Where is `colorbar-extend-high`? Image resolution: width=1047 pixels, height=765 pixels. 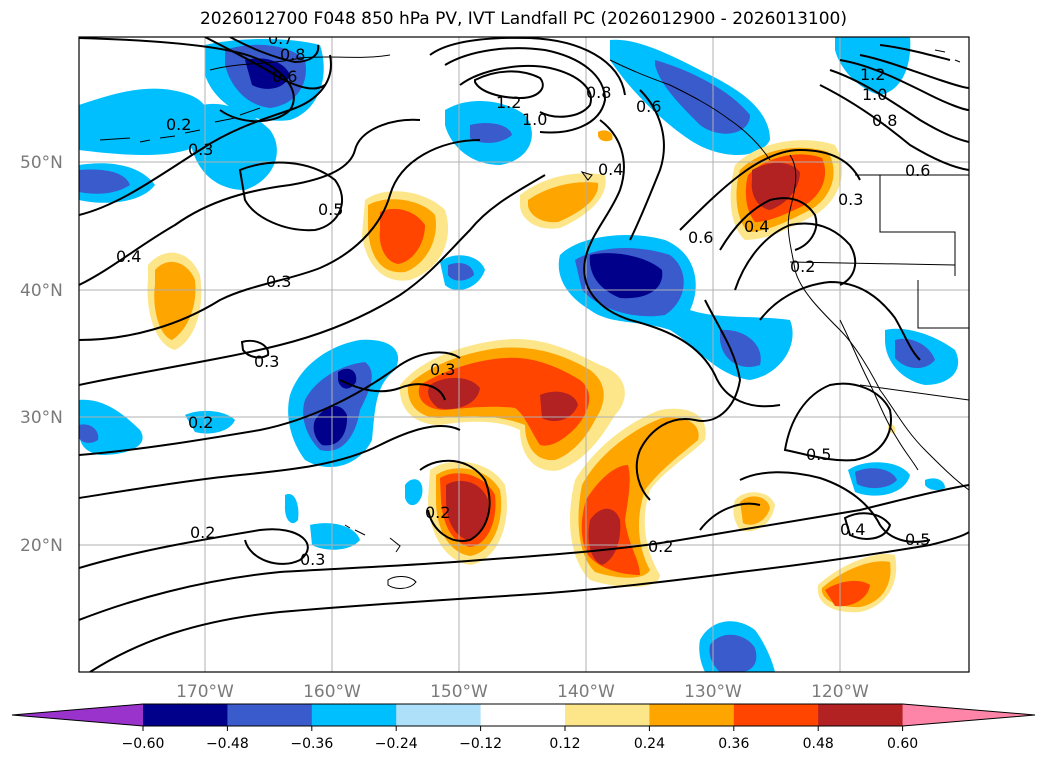 colorbar-extend-high is located at coordinates (968, 715).